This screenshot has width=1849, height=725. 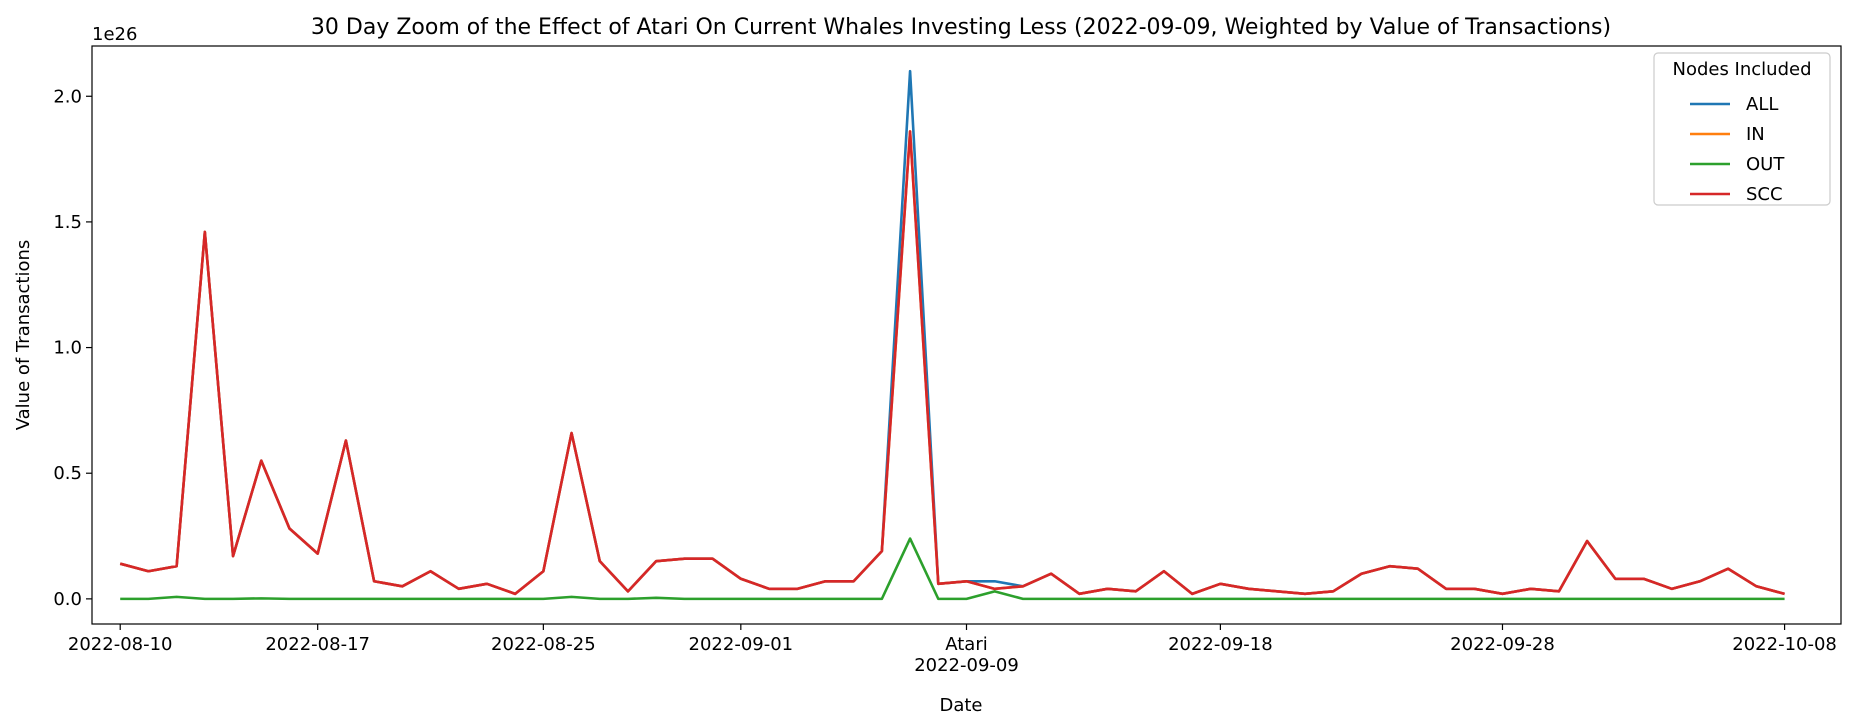 I want to click on x-tick-label: 2022-09-01, so click(x=741, y=644).